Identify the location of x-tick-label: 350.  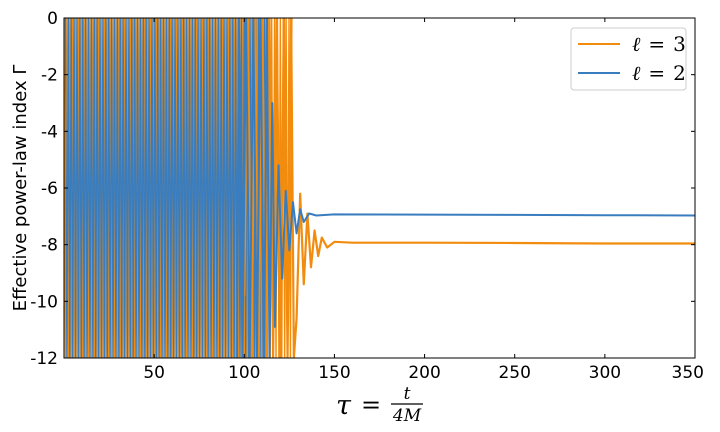
(688, 373).